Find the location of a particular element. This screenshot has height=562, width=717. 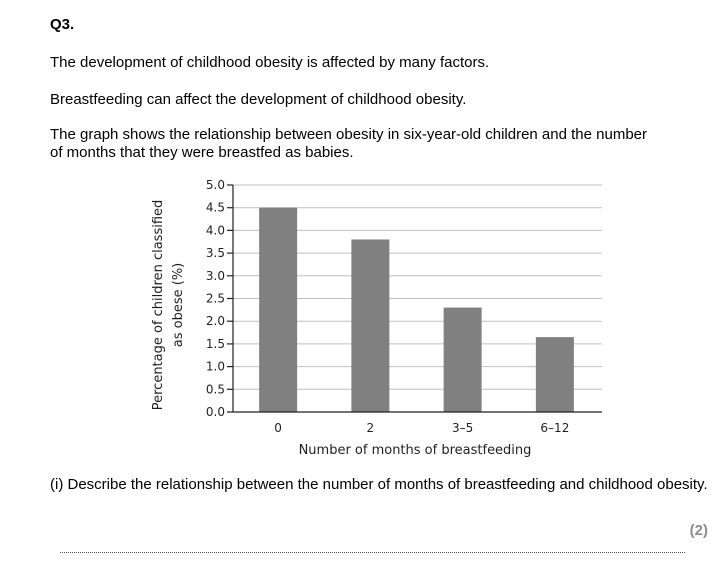

x-tick-label: 6–12 is located at coordinates (554, 428).